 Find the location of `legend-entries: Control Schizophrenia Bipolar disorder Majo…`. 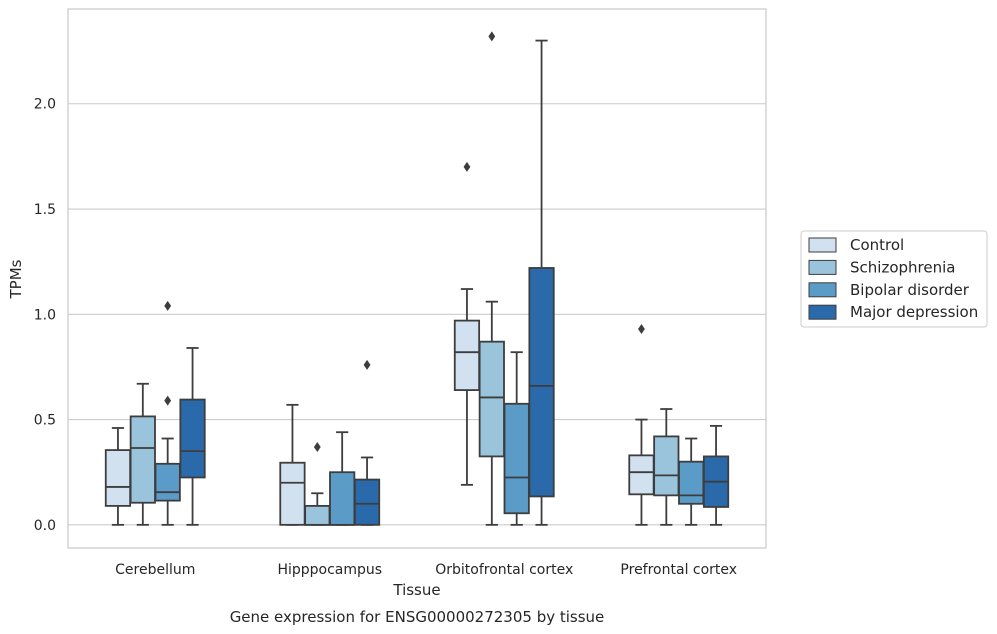

legend-entries: Control Schizophrenia Bipolar disorder Majo… is located at coordinates (893, 278).